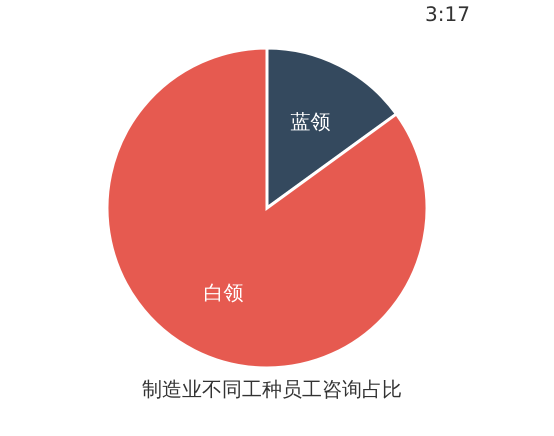 Image resolution: width=554 pixels, height=436 pixels. I want to click on text: 3:17, so click(447, 14).